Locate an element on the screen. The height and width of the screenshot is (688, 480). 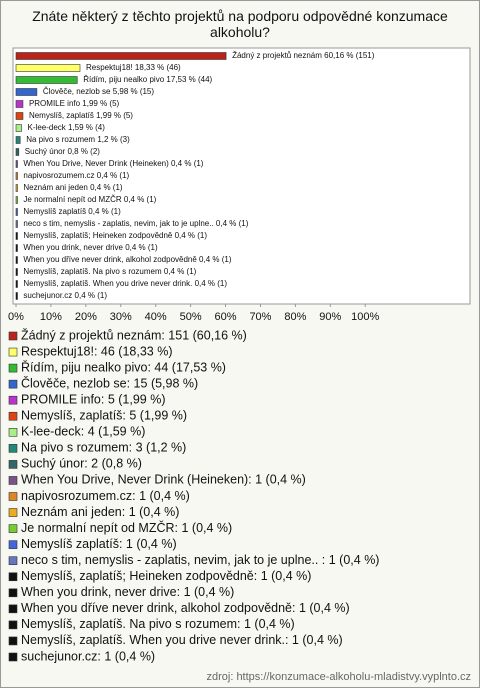
legend-label: suchejunor.cz: 1 (0,4 %) is located at coordinates (88, 656).